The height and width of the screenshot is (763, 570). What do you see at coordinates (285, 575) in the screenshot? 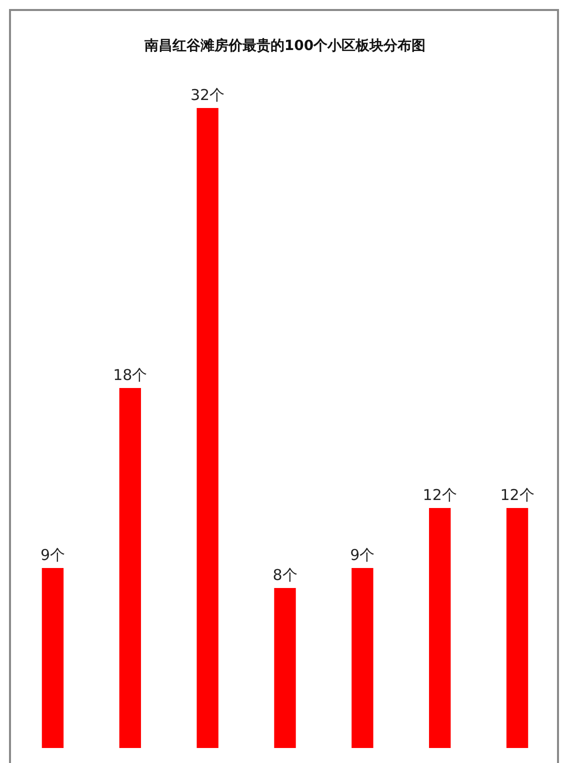
I see `data-label: 8个` at bounding box center [285, 575].